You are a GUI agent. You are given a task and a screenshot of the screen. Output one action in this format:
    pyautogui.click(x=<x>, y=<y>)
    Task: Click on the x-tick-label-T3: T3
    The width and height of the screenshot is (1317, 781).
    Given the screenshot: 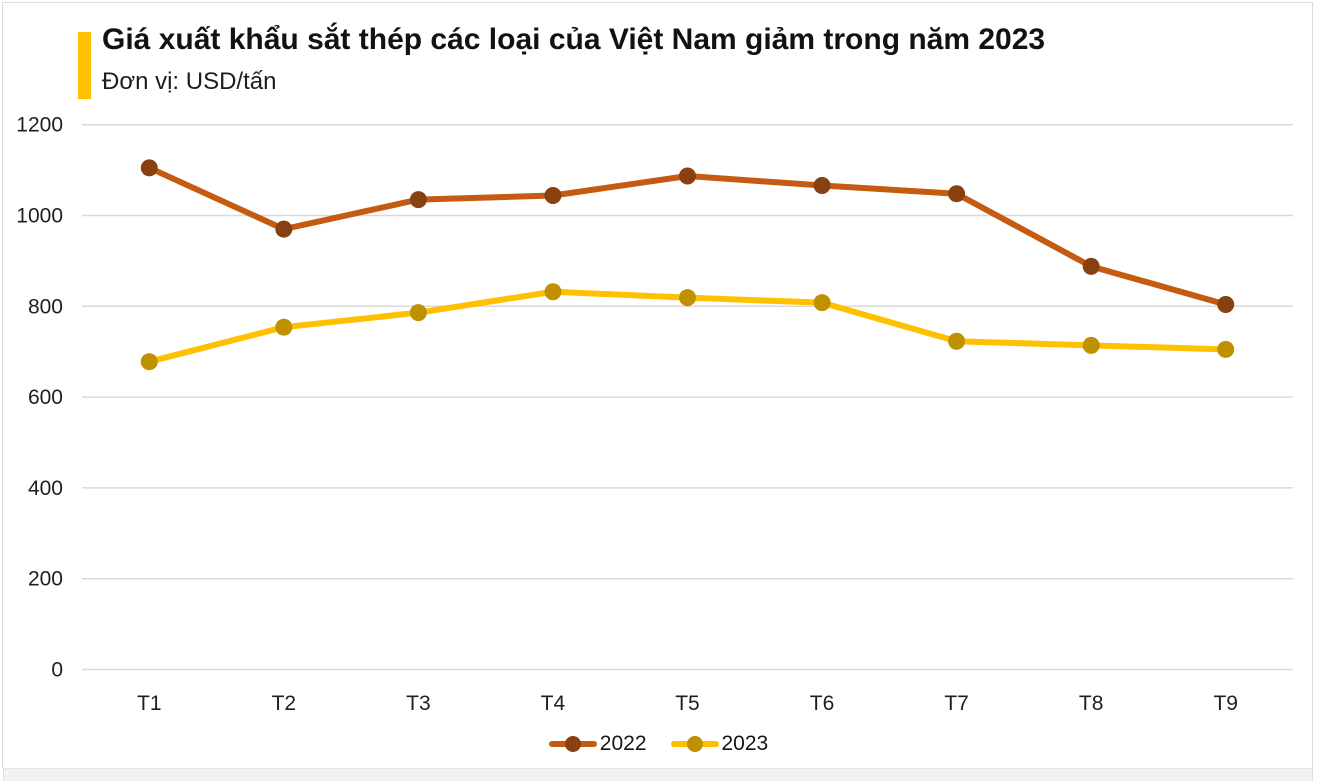 What is the action you would take?
    pyautogui.click(x=418, y=703)
    